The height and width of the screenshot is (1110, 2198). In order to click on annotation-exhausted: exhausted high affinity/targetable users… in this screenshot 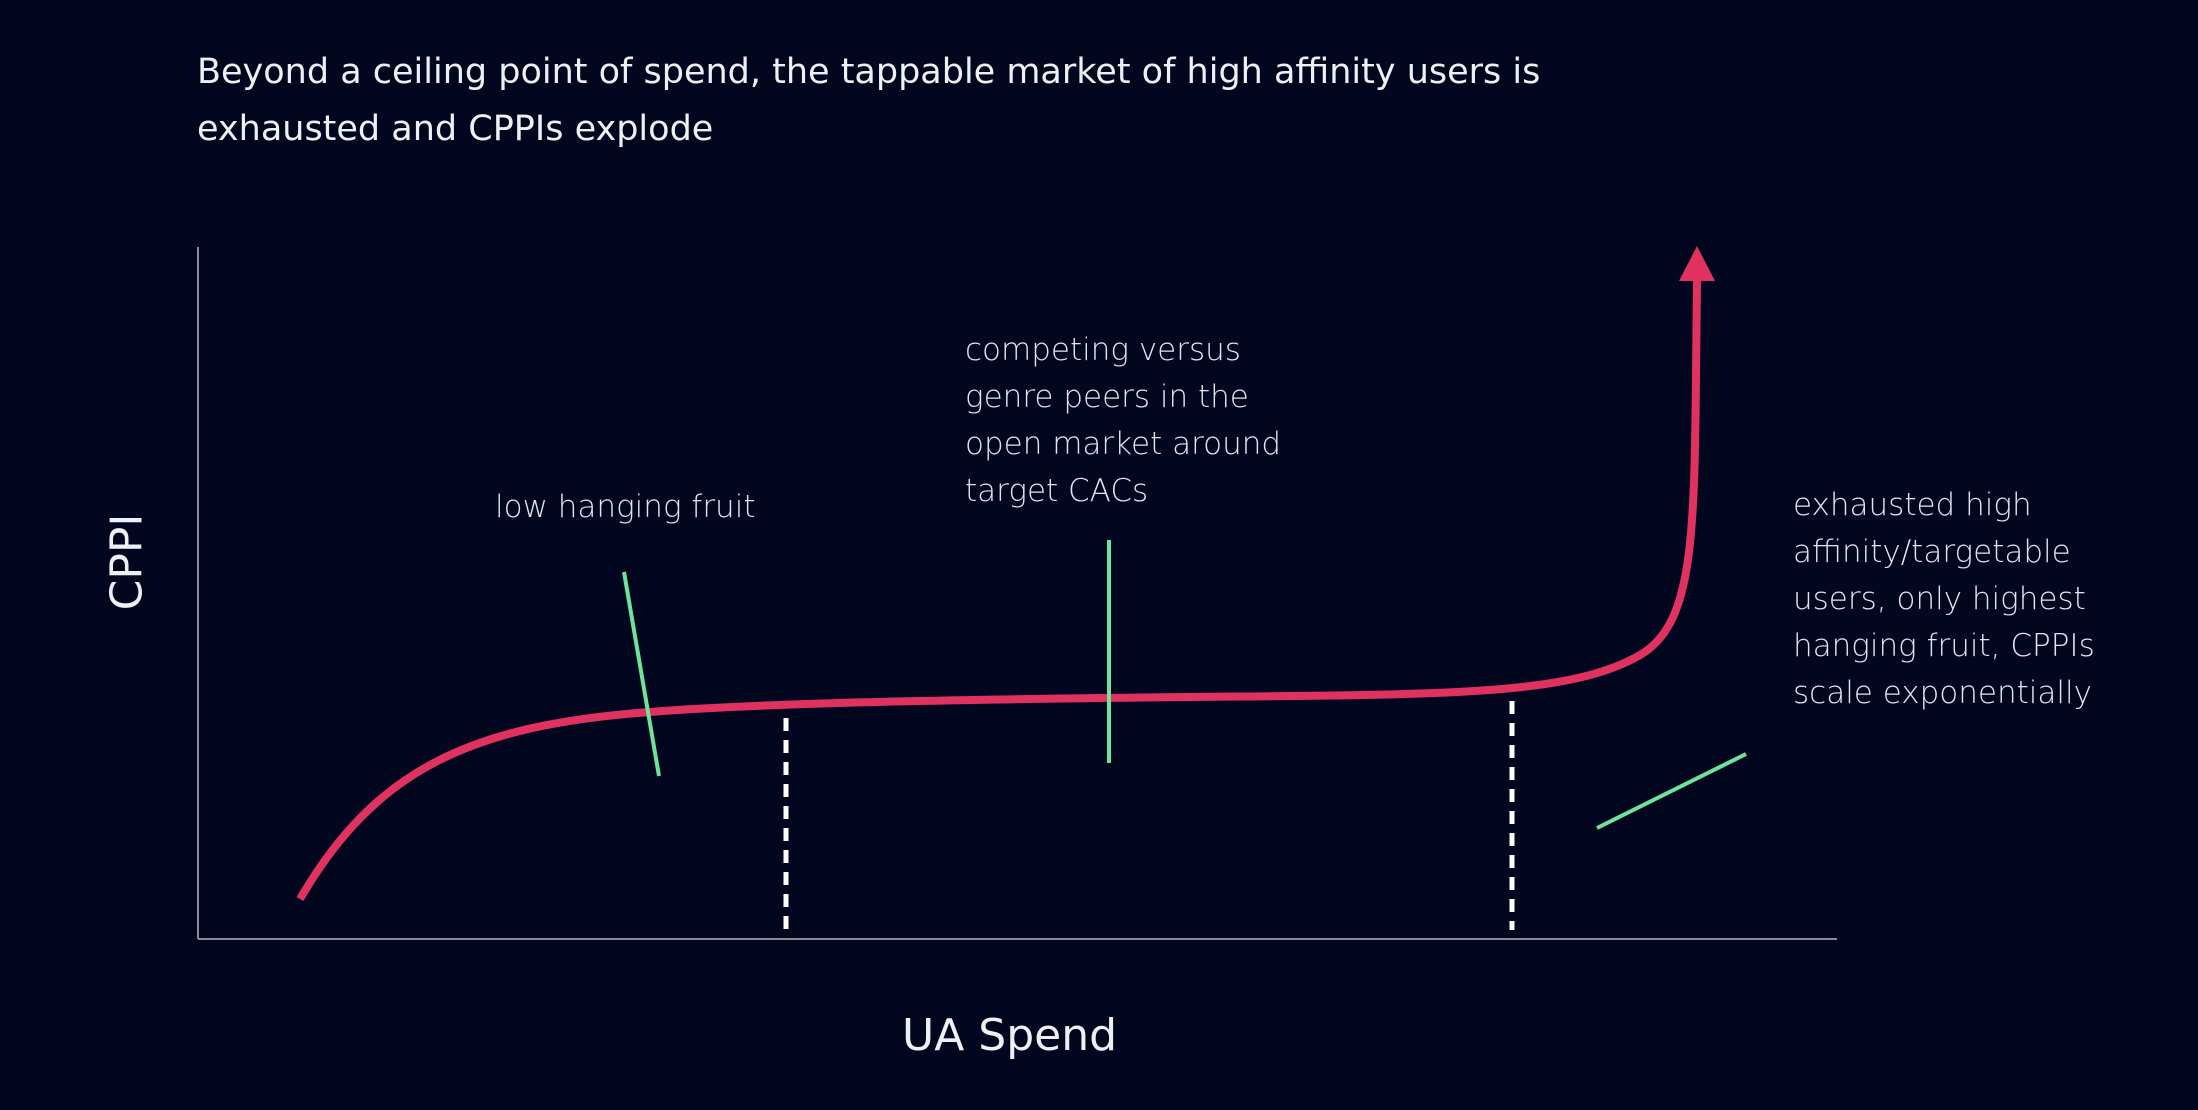, I will do `click(1944, 599)`.